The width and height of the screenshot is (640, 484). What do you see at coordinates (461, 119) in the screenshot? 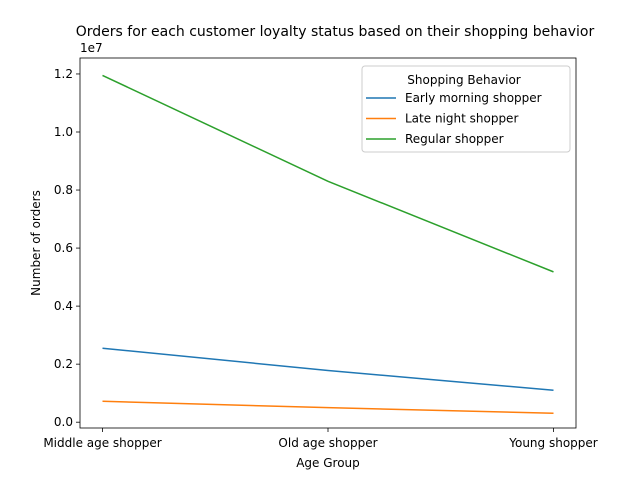
I see `legend-label-2: Late night shopper` at bounding box center [461, 119].